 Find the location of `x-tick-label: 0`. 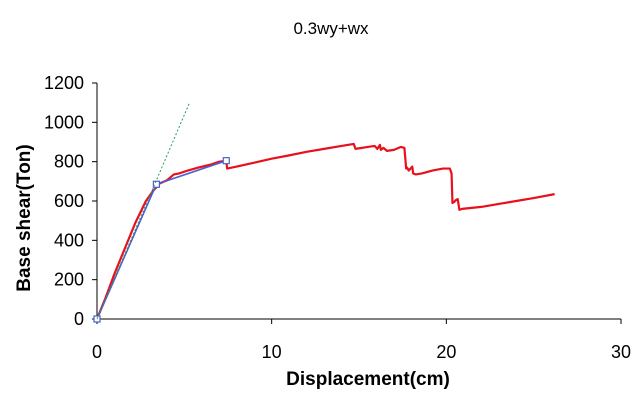

x-tick-label: 0 is located at coordinates (97, 352).